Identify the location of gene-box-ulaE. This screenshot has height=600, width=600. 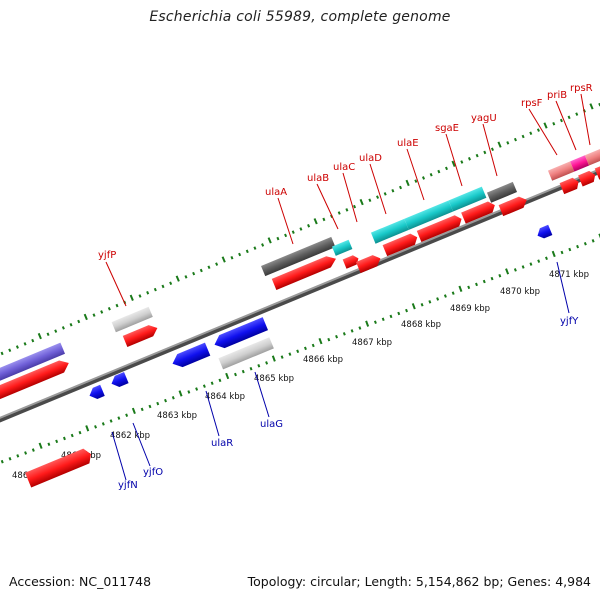
(429, 215).